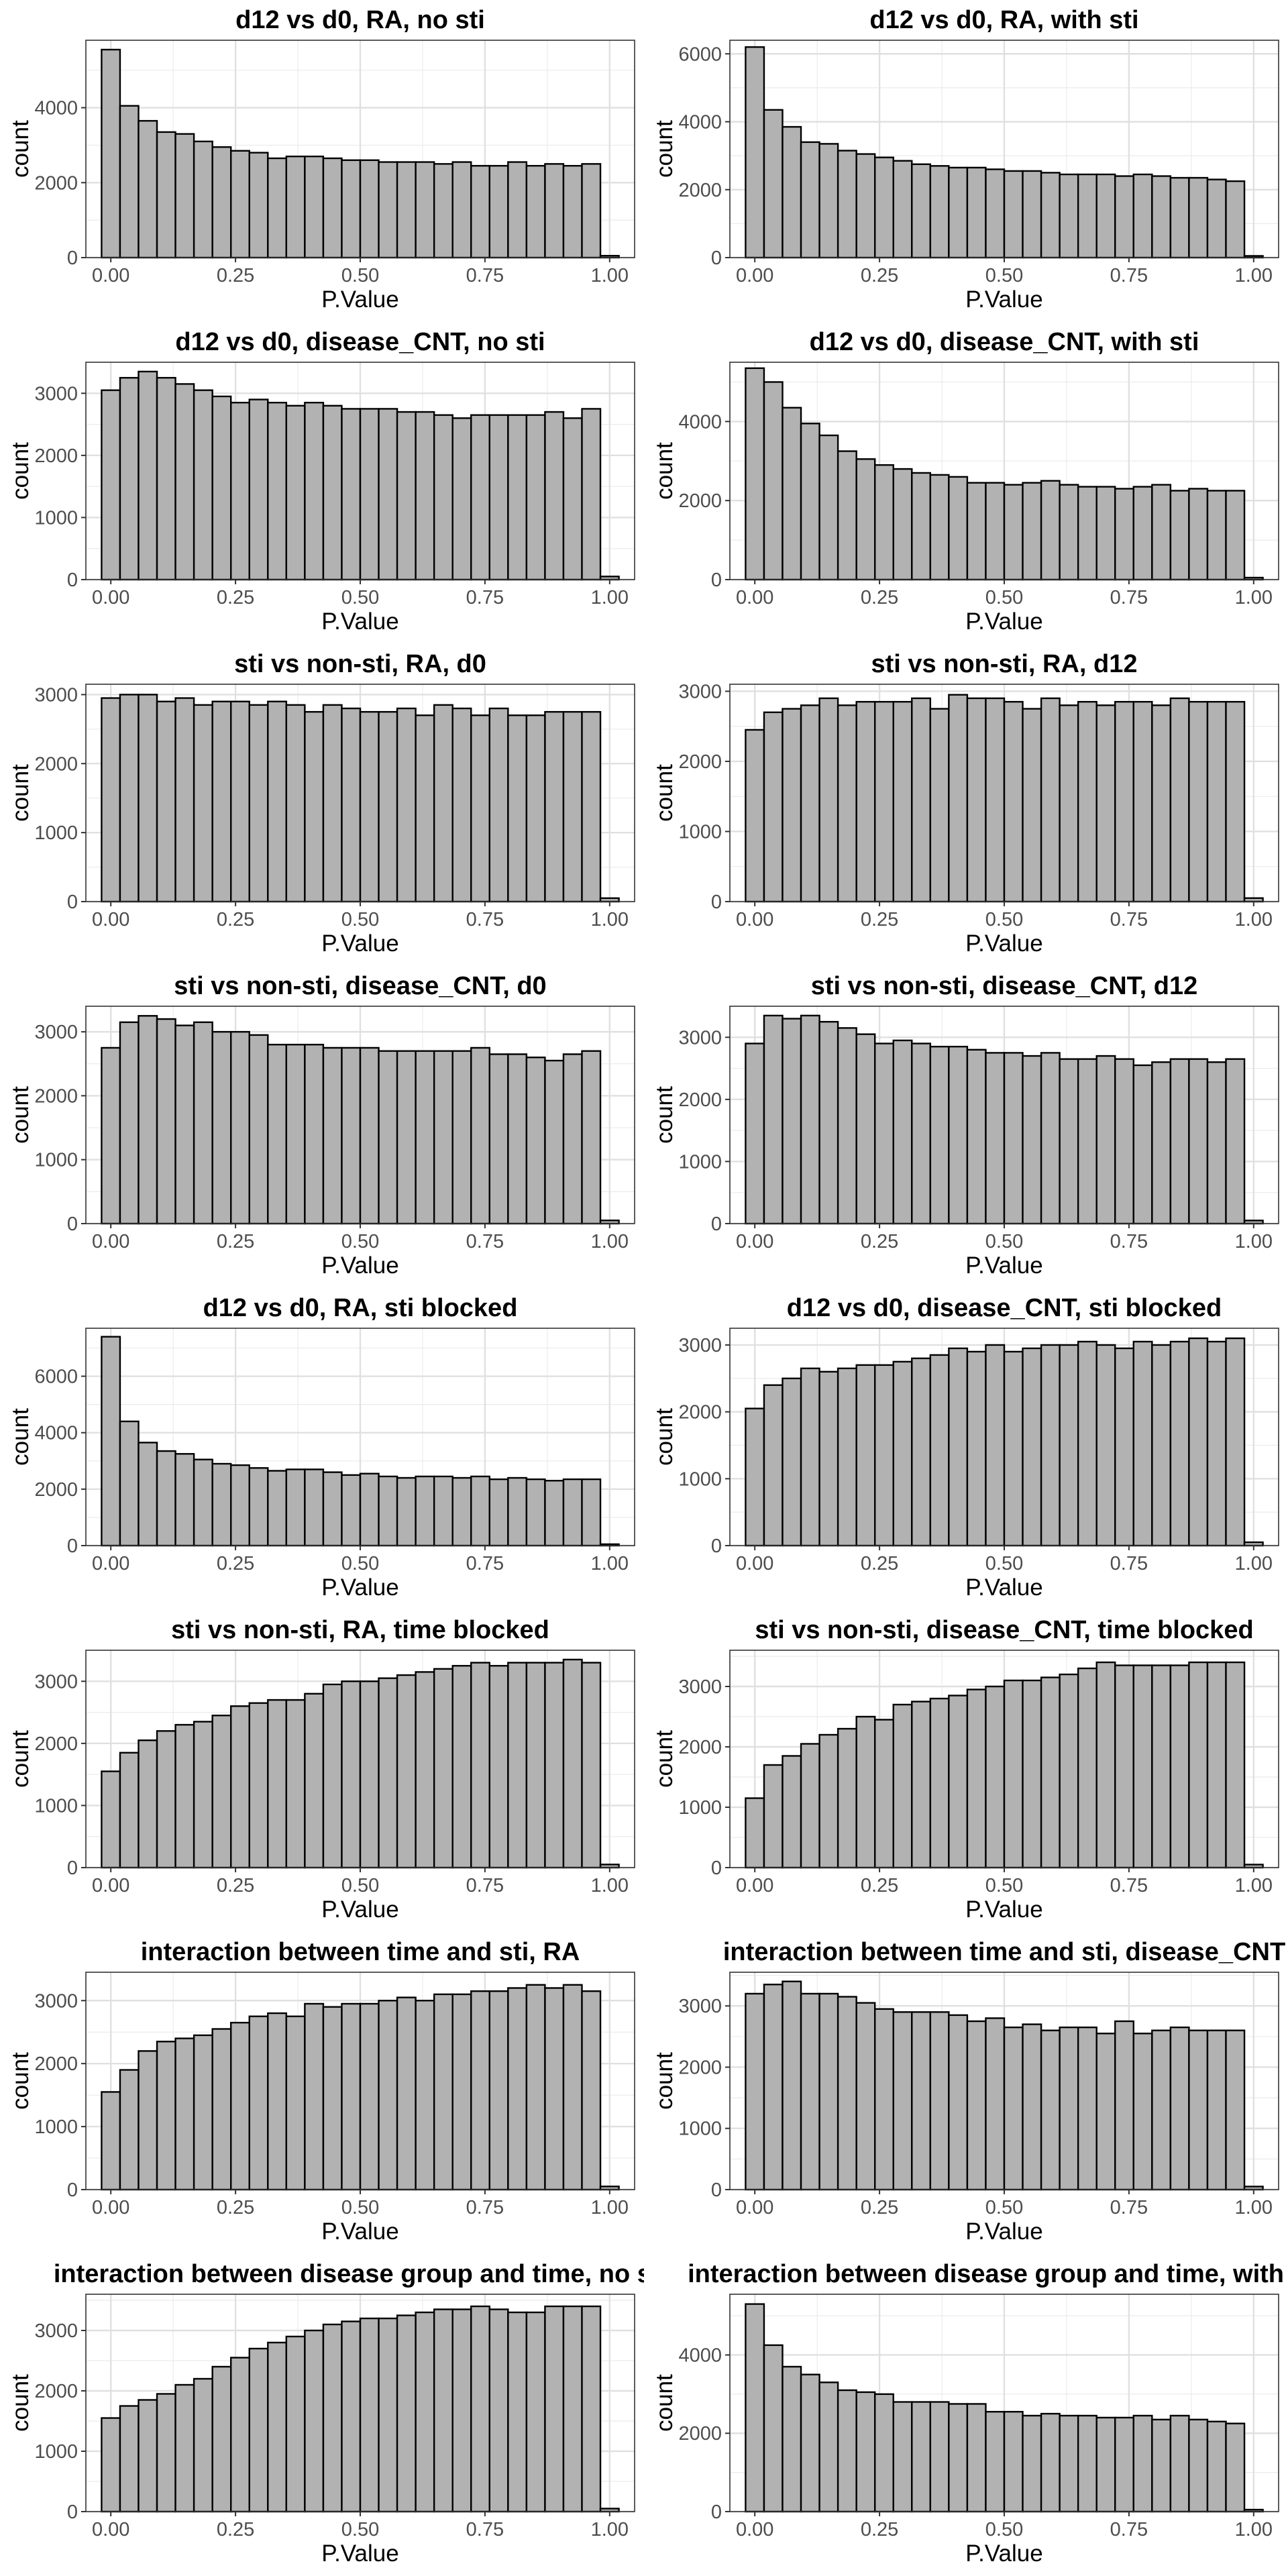 The image size is (1288, 2576). I want to click on chart-title: sti vs non-sti, RA, d12, so click(1004, 664).